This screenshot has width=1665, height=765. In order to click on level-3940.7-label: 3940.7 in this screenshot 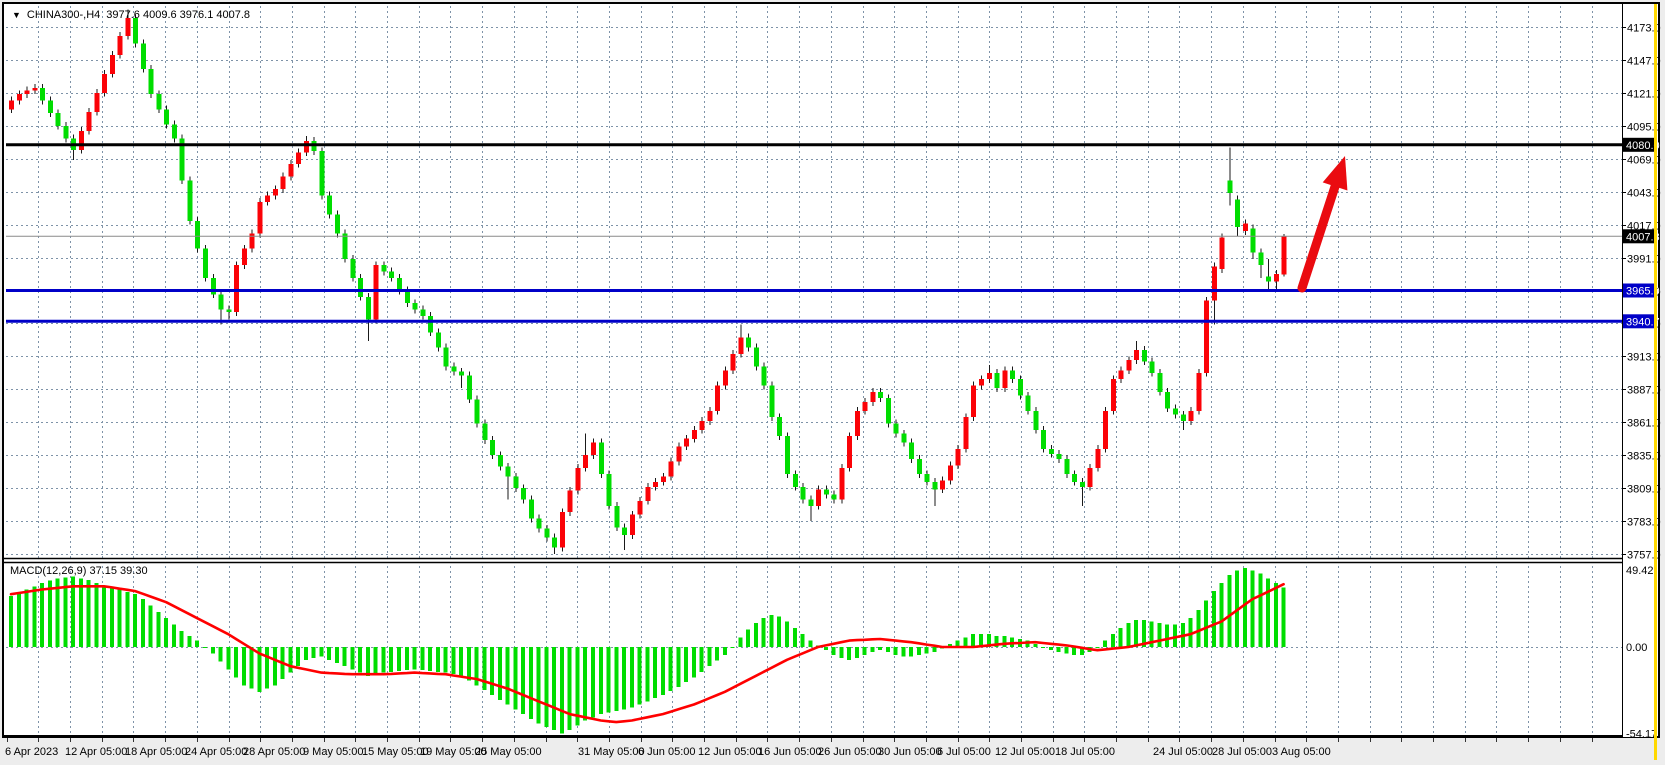, I will do `click(1643, 322)`.